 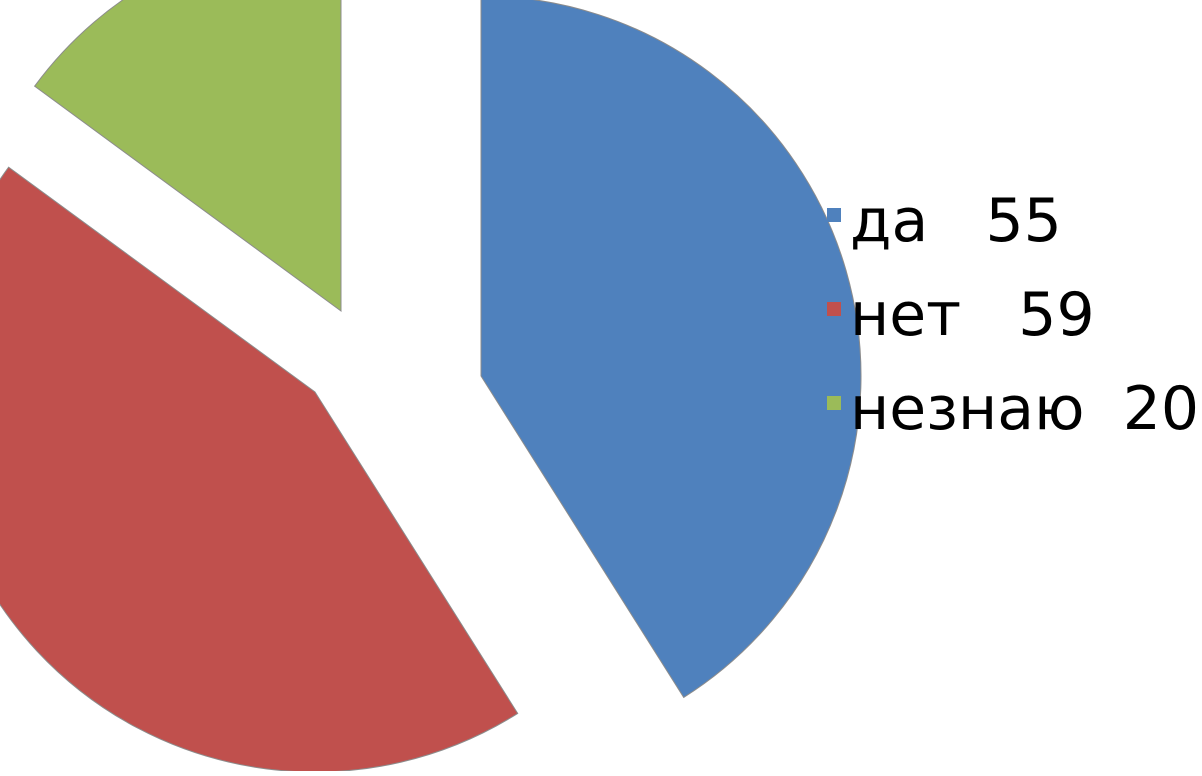 I want to click on legend-label-1: да 55, so click(x=956, y=221).